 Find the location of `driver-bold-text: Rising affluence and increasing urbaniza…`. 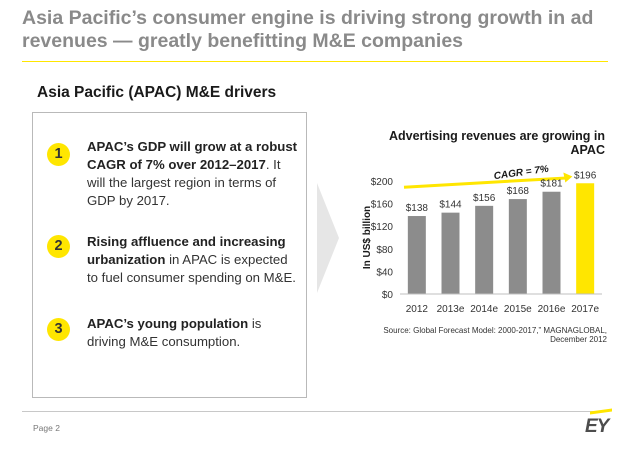

driver-bold-text: Rising affluence and increasing urbaniza… is located at coordinates (186, 250).